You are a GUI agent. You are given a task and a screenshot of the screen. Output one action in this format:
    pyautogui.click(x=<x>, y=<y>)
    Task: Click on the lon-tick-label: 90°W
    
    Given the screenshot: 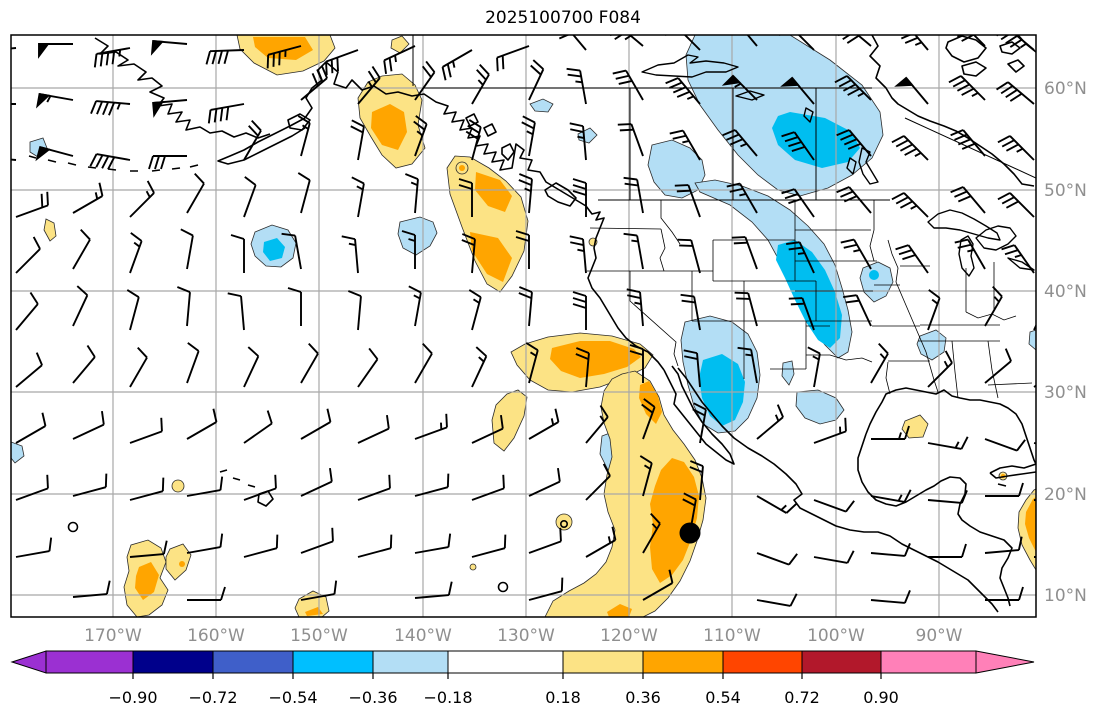 What is the action you would take?
    pyautogui.click(x=939, y=636)
    